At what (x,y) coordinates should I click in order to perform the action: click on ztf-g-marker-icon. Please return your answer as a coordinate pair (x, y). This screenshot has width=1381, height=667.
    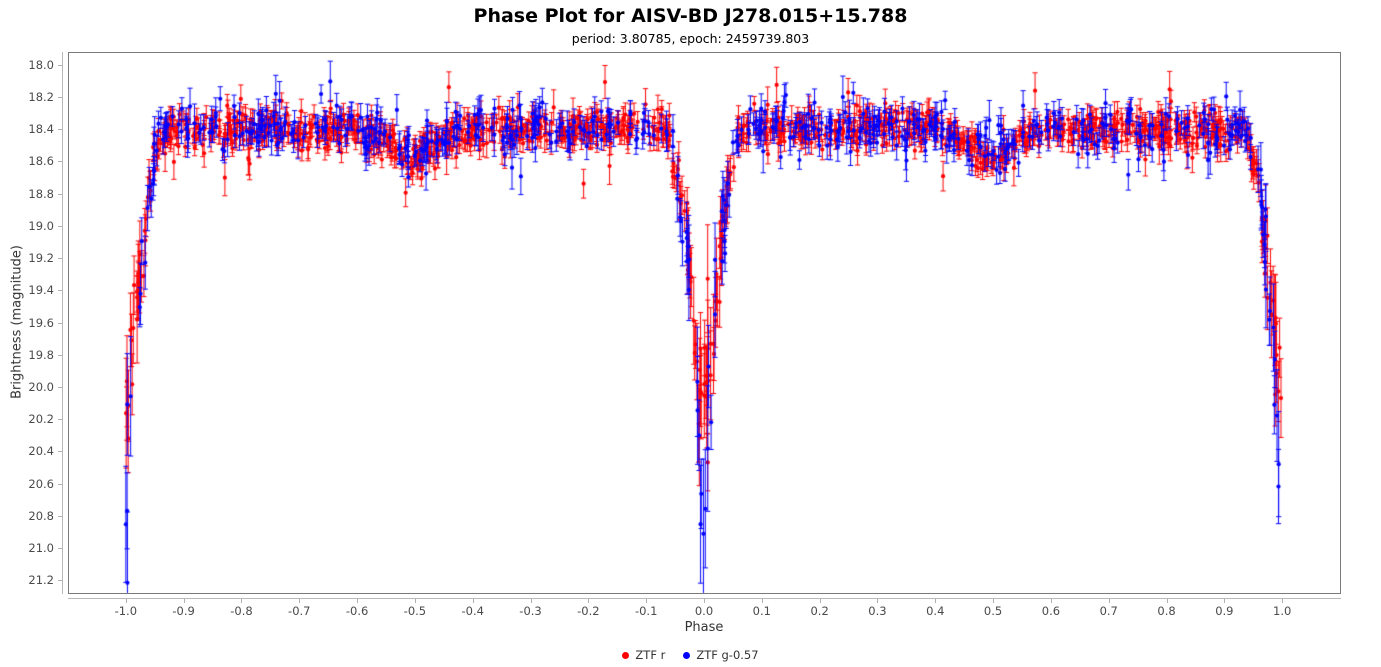
    Looking at the image, I should click on (687, 655).